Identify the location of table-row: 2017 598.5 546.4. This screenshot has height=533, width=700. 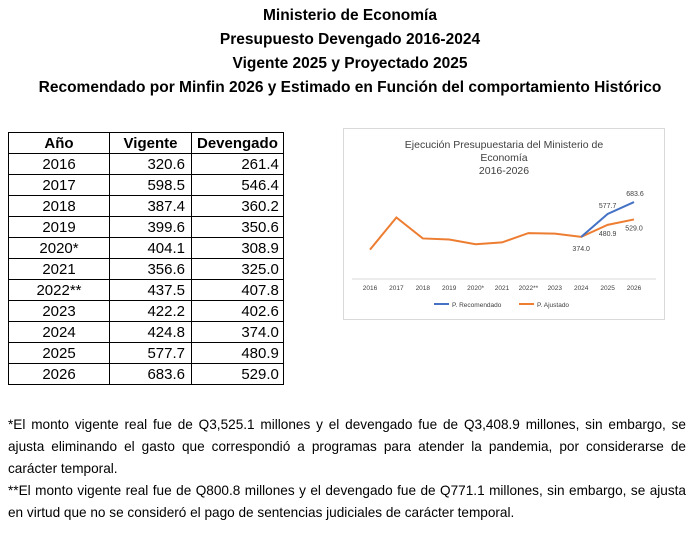
(146, 185).